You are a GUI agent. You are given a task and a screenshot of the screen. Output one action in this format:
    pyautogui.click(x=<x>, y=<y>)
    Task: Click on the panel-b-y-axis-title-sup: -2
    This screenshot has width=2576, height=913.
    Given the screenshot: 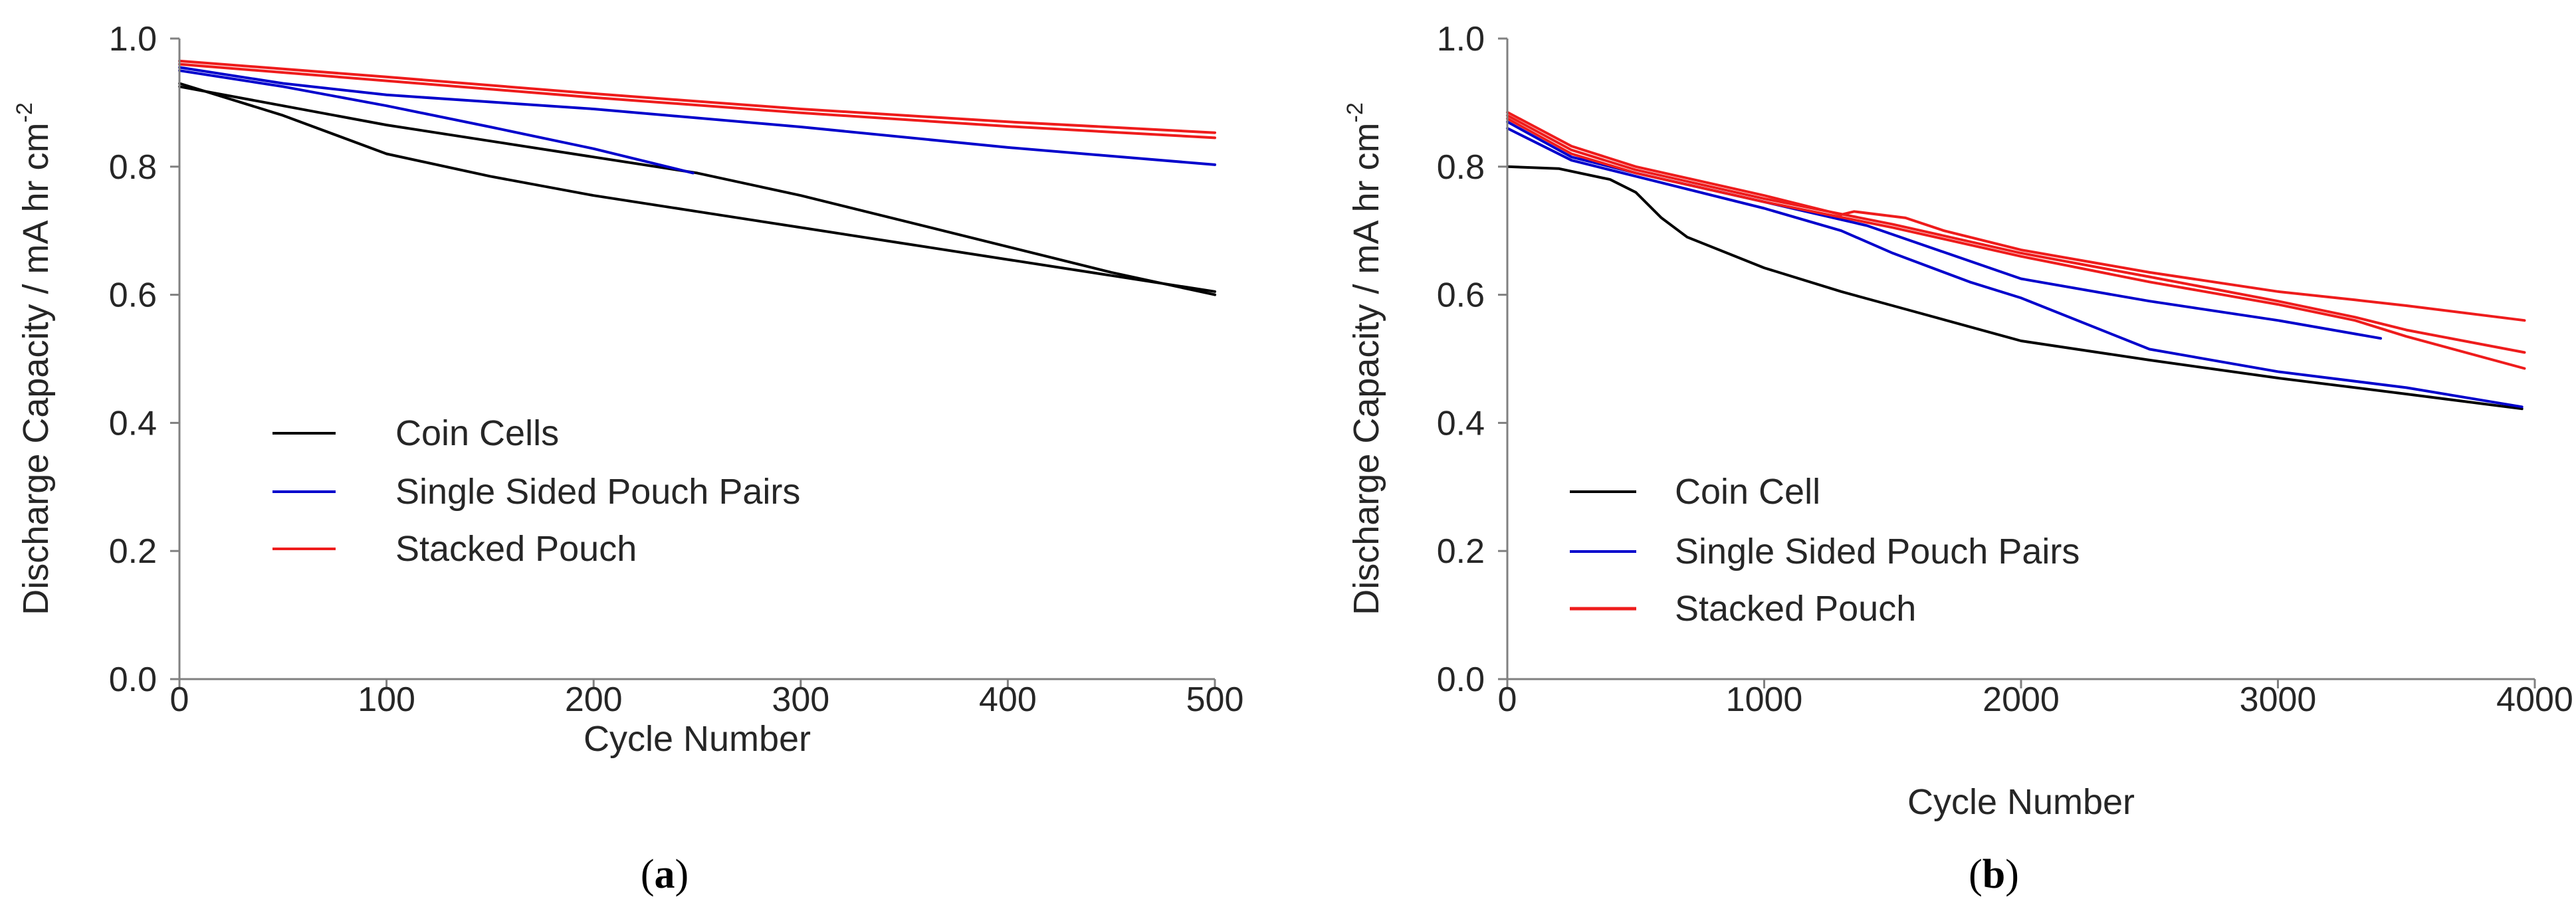 What is the action you would take?
    pyautogui.click(x=1355, y=112)
    